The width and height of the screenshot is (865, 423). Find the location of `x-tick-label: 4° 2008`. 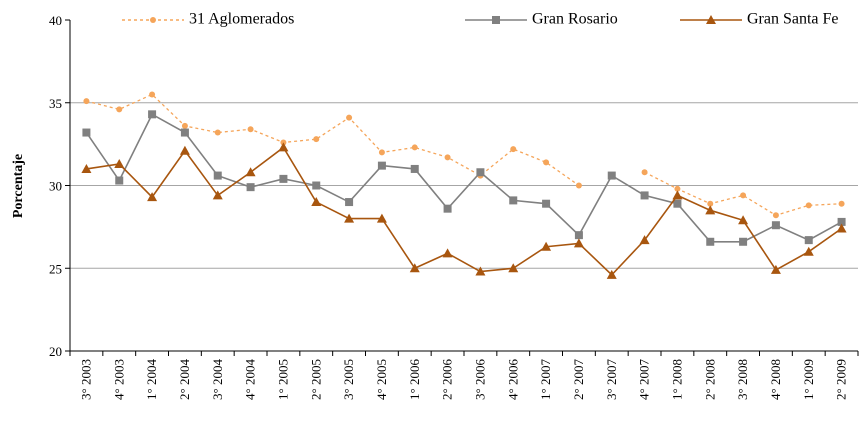

x-tick-label: 4° 2008 is located at coordinates (775, 379).